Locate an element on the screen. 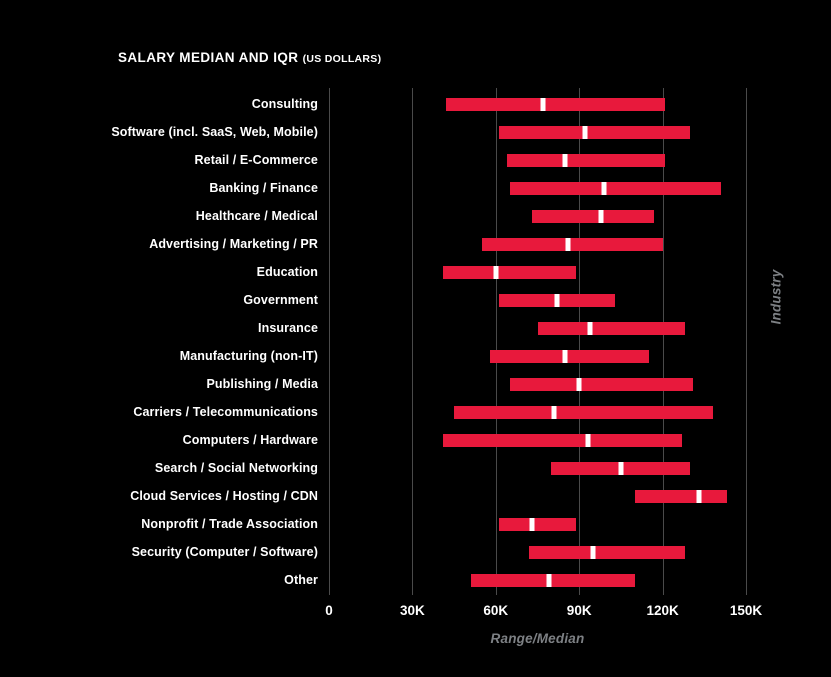 Image resolution: width=831 pixels, height=677 pixels. category-label: Retail / E-Commerce is located at coordinates (256, 160).